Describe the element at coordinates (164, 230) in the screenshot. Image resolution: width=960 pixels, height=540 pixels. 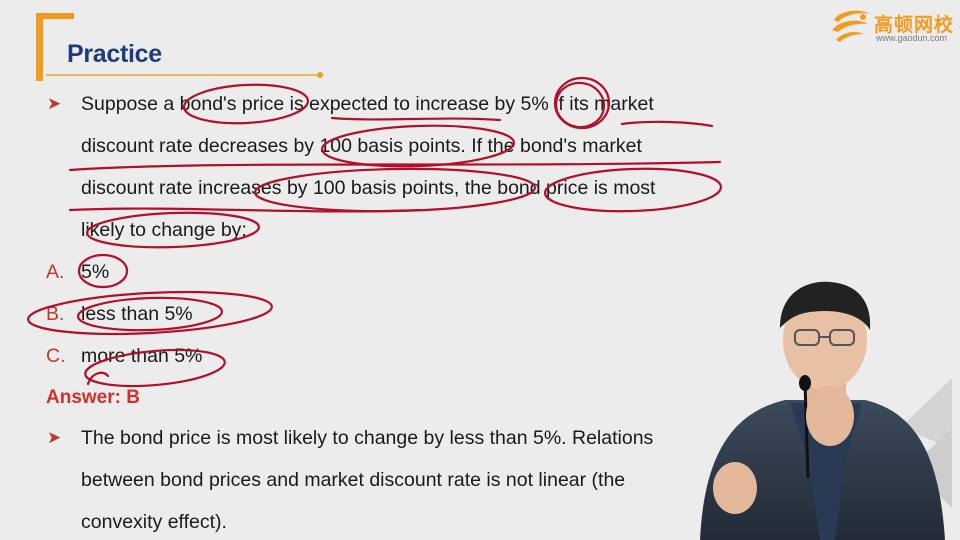
I see `question-line-4: likely to change by:` at that location.